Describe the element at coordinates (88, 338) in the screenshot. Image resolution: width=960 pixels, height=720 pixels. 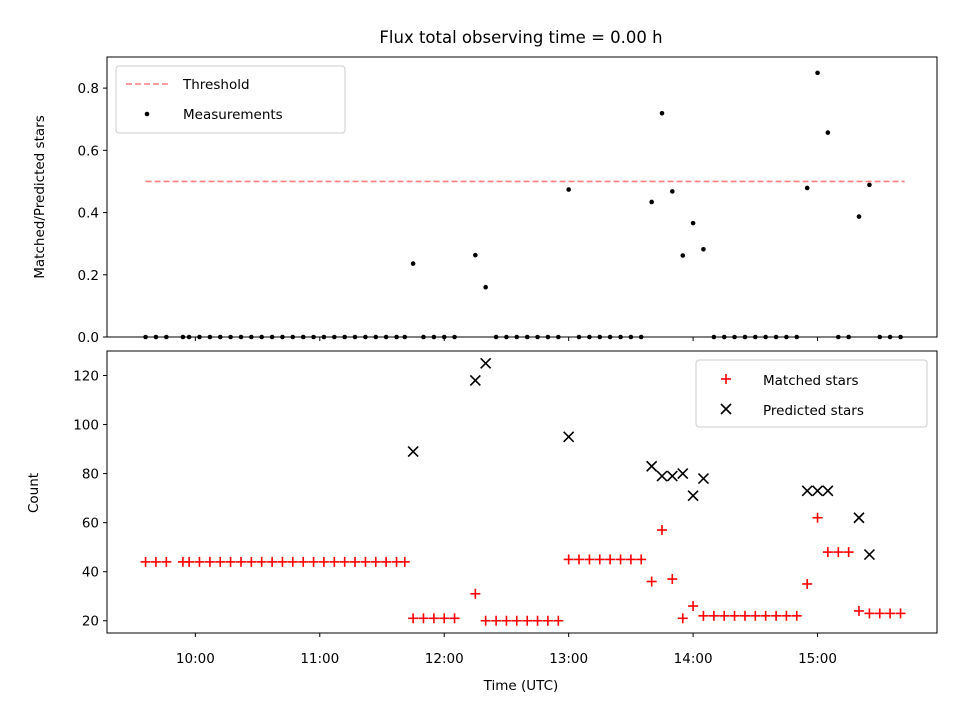
I see `top-y-tick-label: 0.0` at that location.